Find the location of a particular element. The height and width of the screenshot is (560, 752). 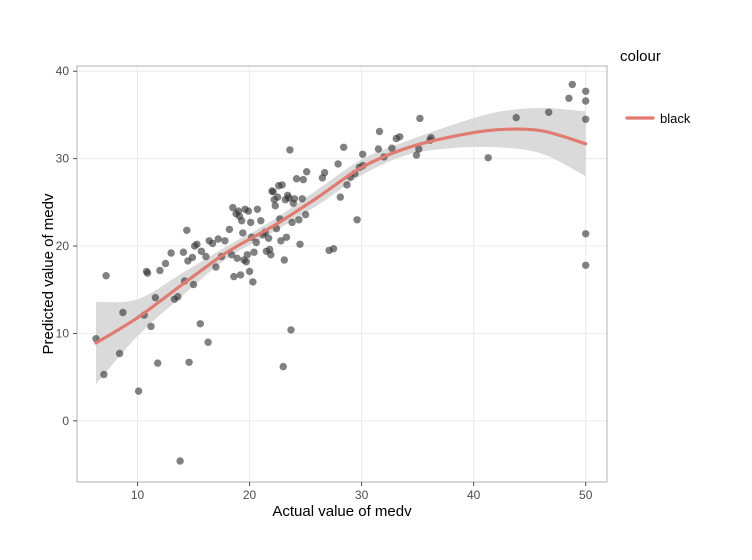

x-tick-label: 50 is located at coordinates (586, 495).